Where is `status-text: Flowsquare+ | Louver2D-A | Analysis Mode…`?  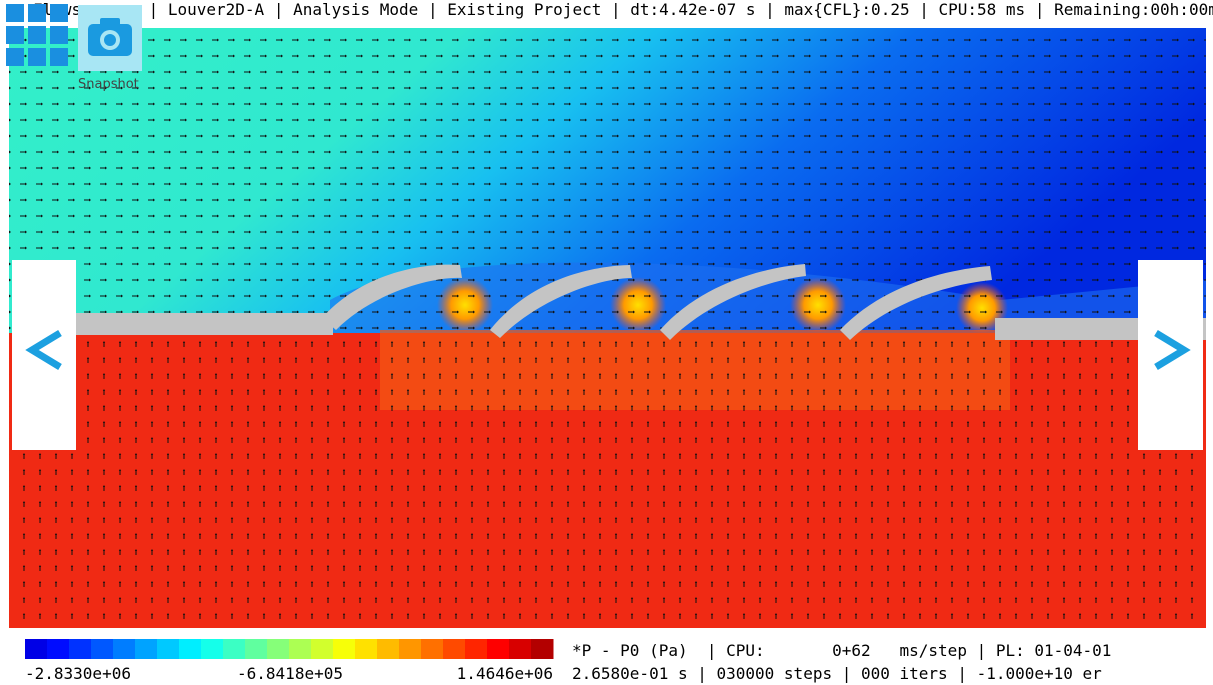
status-text: Flowsquare+ | Louver2D-A | Analysis Mode… is located at coordinates (623, 9).